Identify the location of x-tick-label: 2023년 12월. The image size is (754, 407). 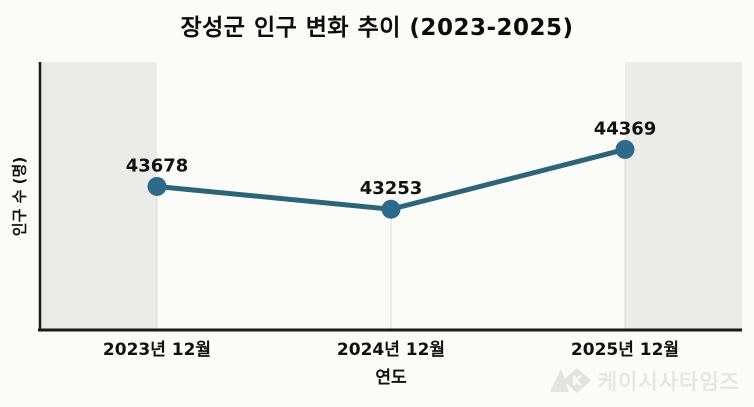
(157, 350).